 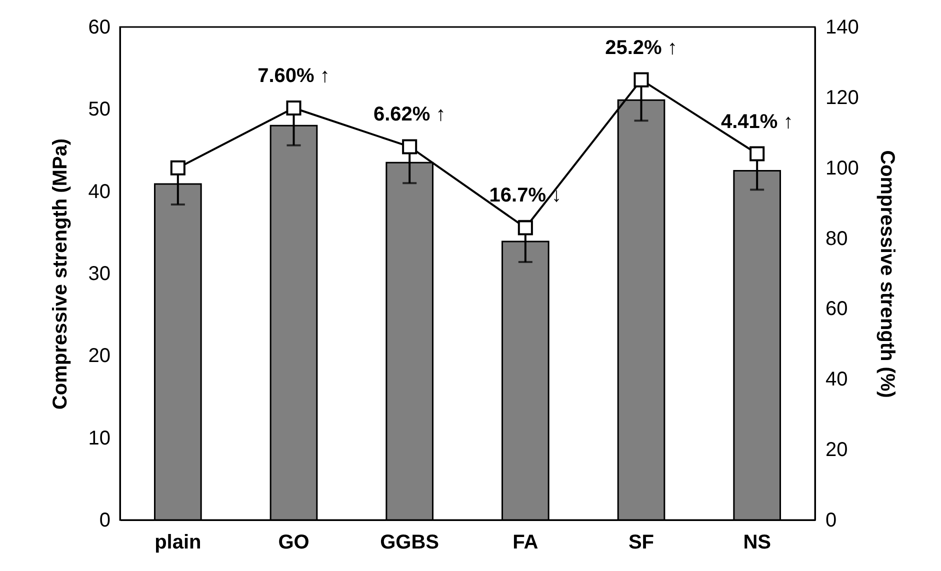 I want to click on annotation: 25.2% ↑, so click(x=641, y=47).